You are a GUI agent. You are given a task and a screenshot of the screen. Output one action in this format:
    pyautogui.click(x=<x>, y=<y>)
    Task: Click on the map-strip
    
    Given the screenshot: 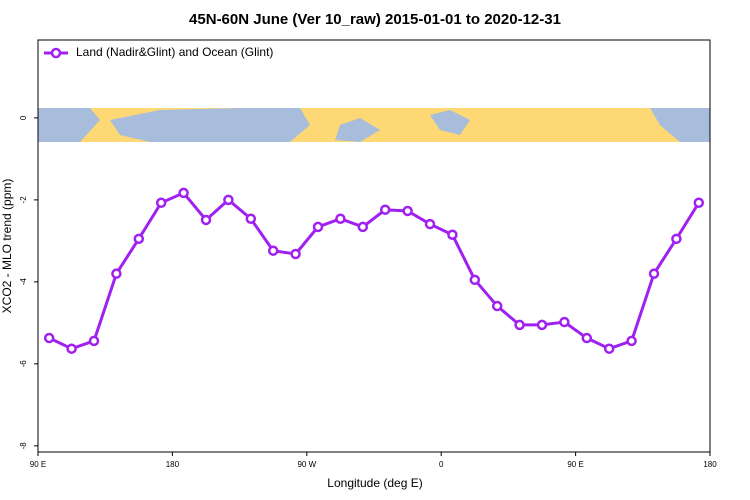 What is the action you would take?
    pyautogui.click(x=374, y=125)
    